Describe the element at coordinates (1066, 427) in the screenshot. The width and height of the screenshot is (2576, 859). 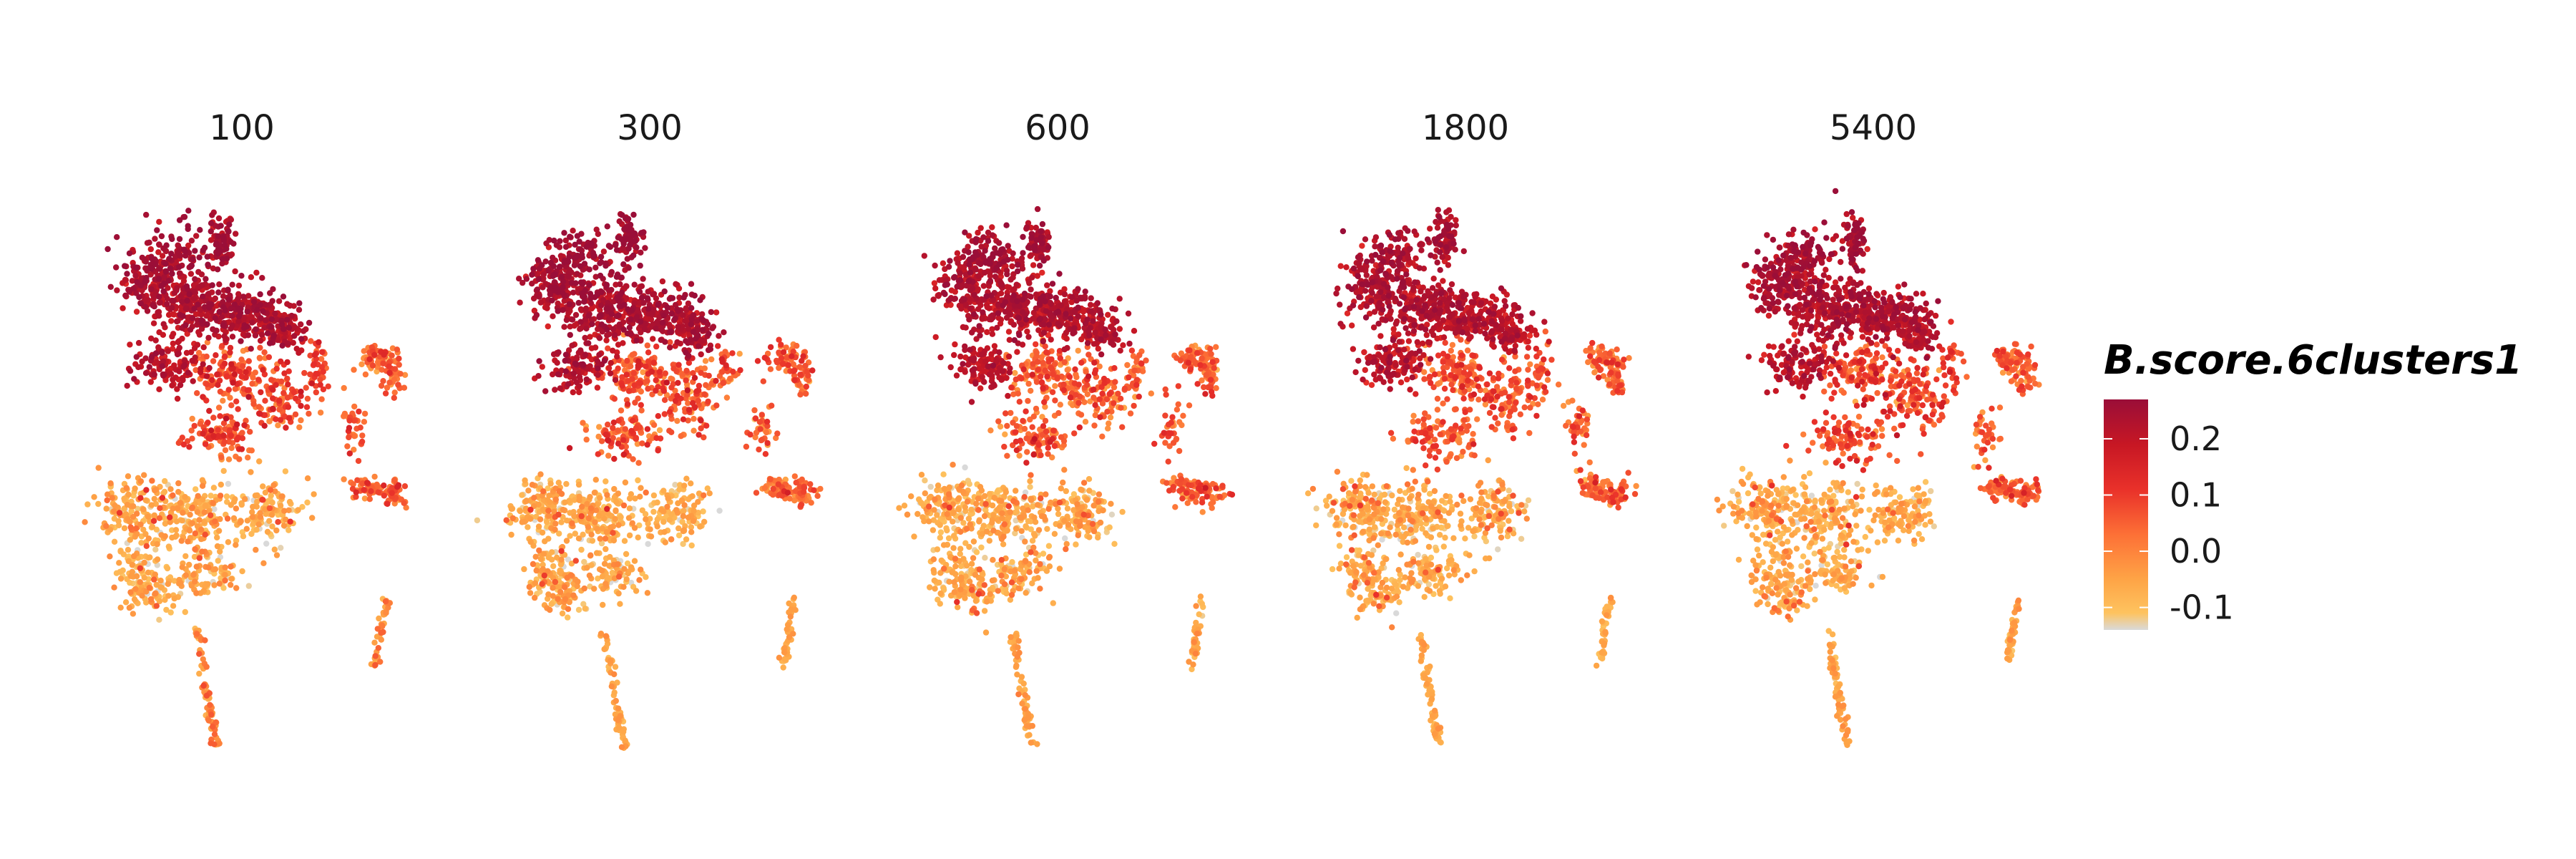
I see `umap-panel-600: 600` at that location.